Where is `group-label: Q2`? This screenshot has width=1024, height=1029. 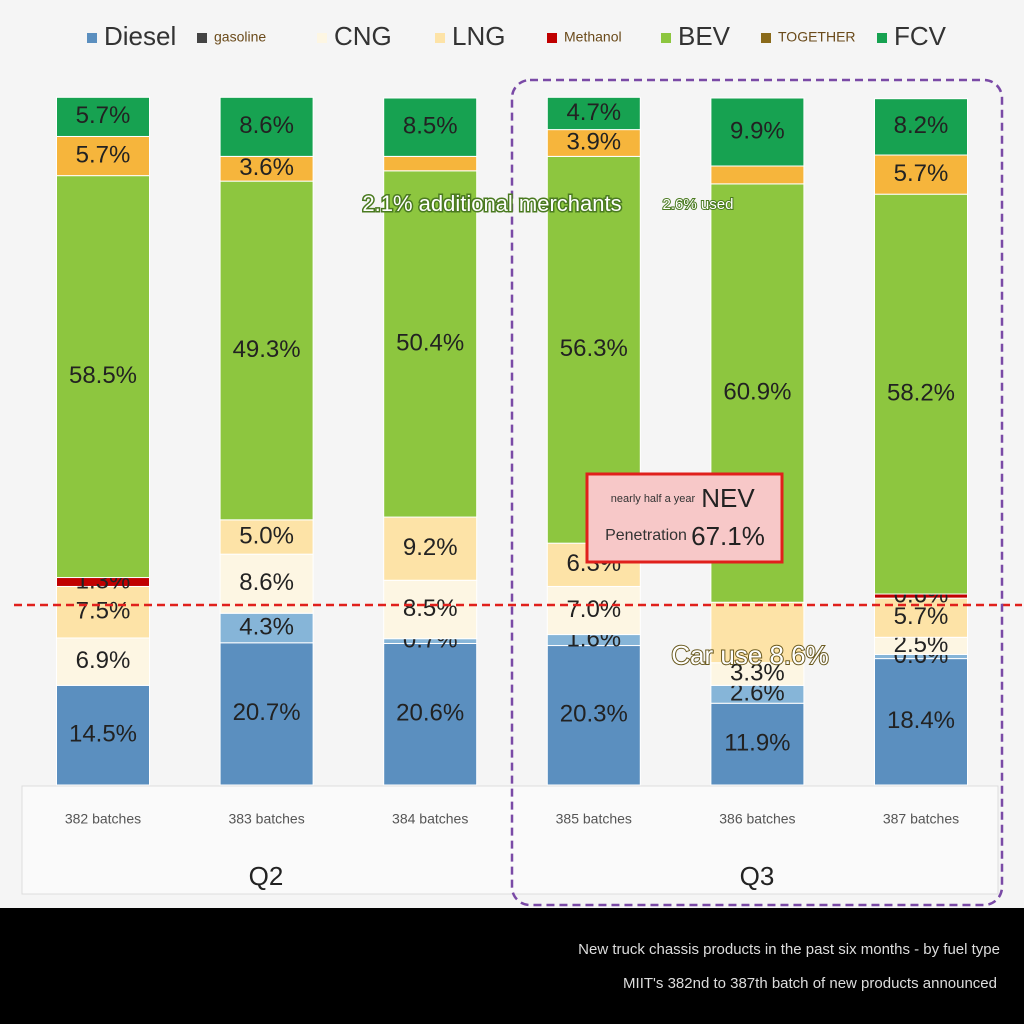 group-label: Q2 is located at coordinates (266, 876).